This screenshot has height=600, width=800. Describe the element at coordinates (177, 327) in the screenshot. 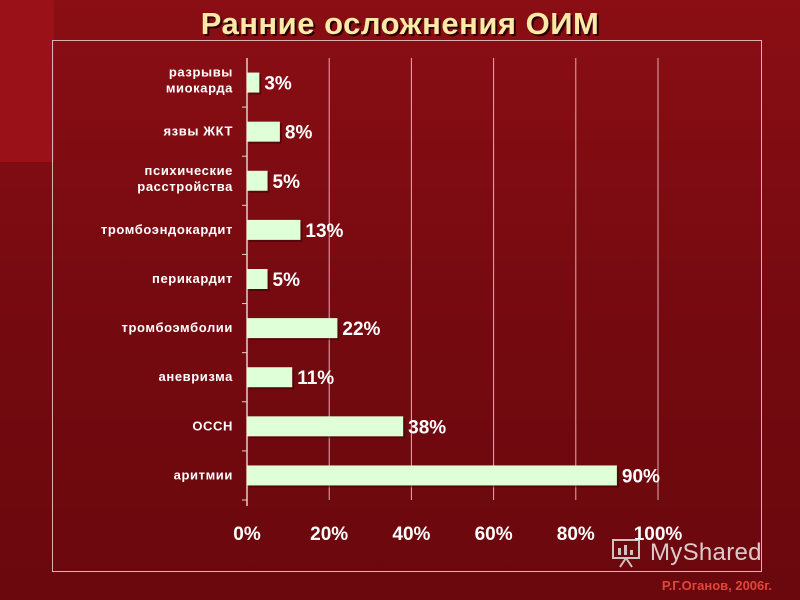

I see `category-label: тромбоэмболии` at that location.